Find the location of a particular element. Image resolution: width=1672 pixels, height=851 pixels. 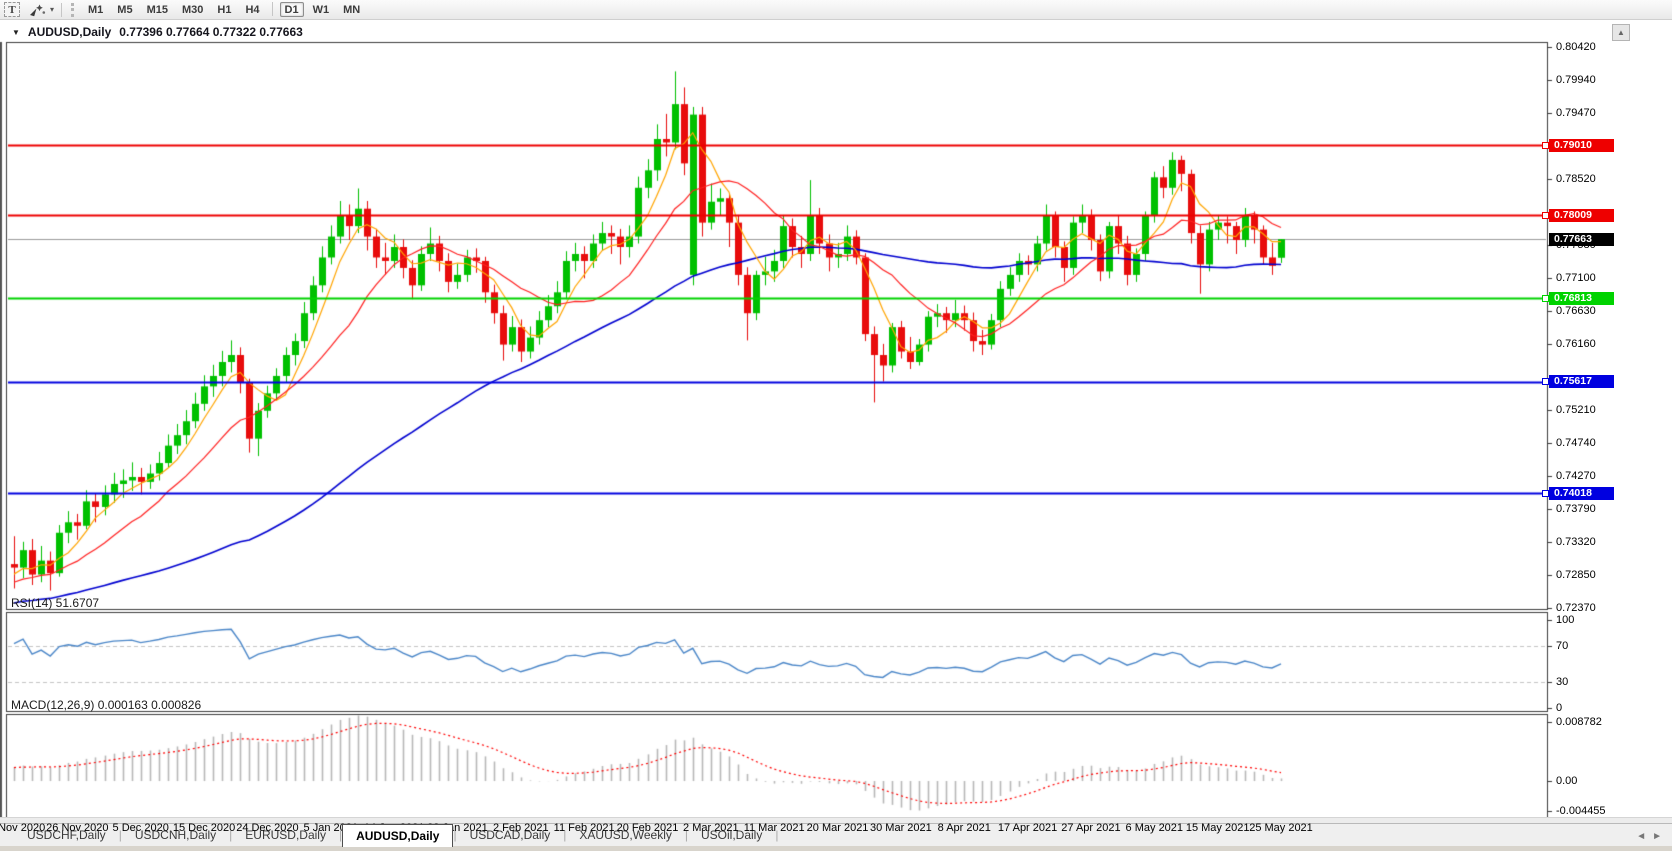

price-tick-label: 0.74270 is located at coordinates (1576, 475).